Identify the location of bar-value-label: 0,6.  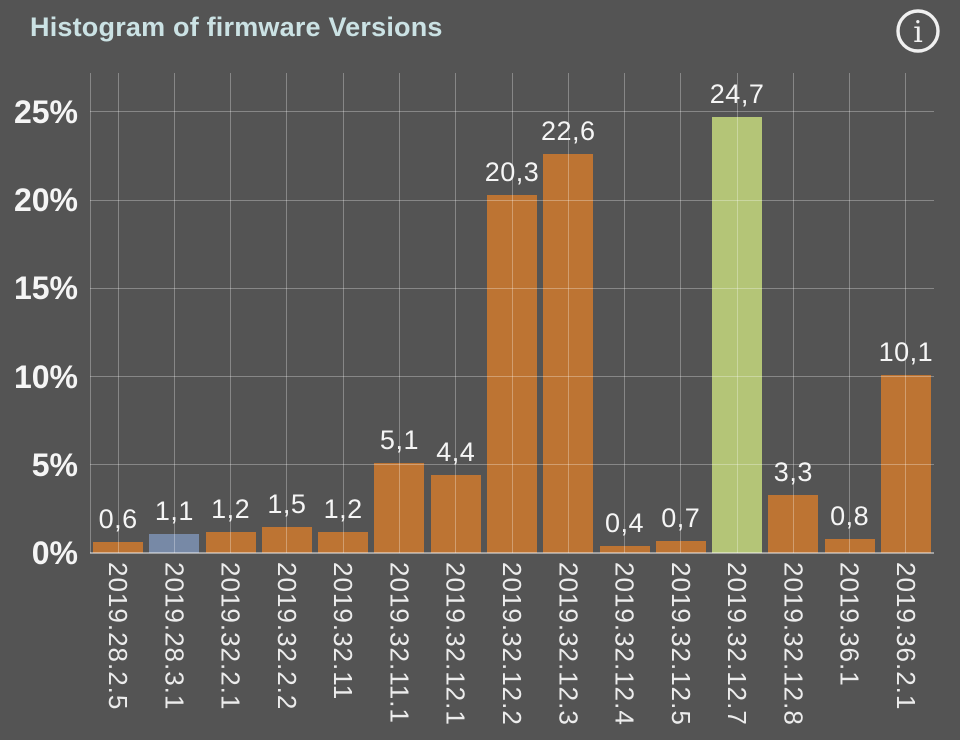
(118, 519).